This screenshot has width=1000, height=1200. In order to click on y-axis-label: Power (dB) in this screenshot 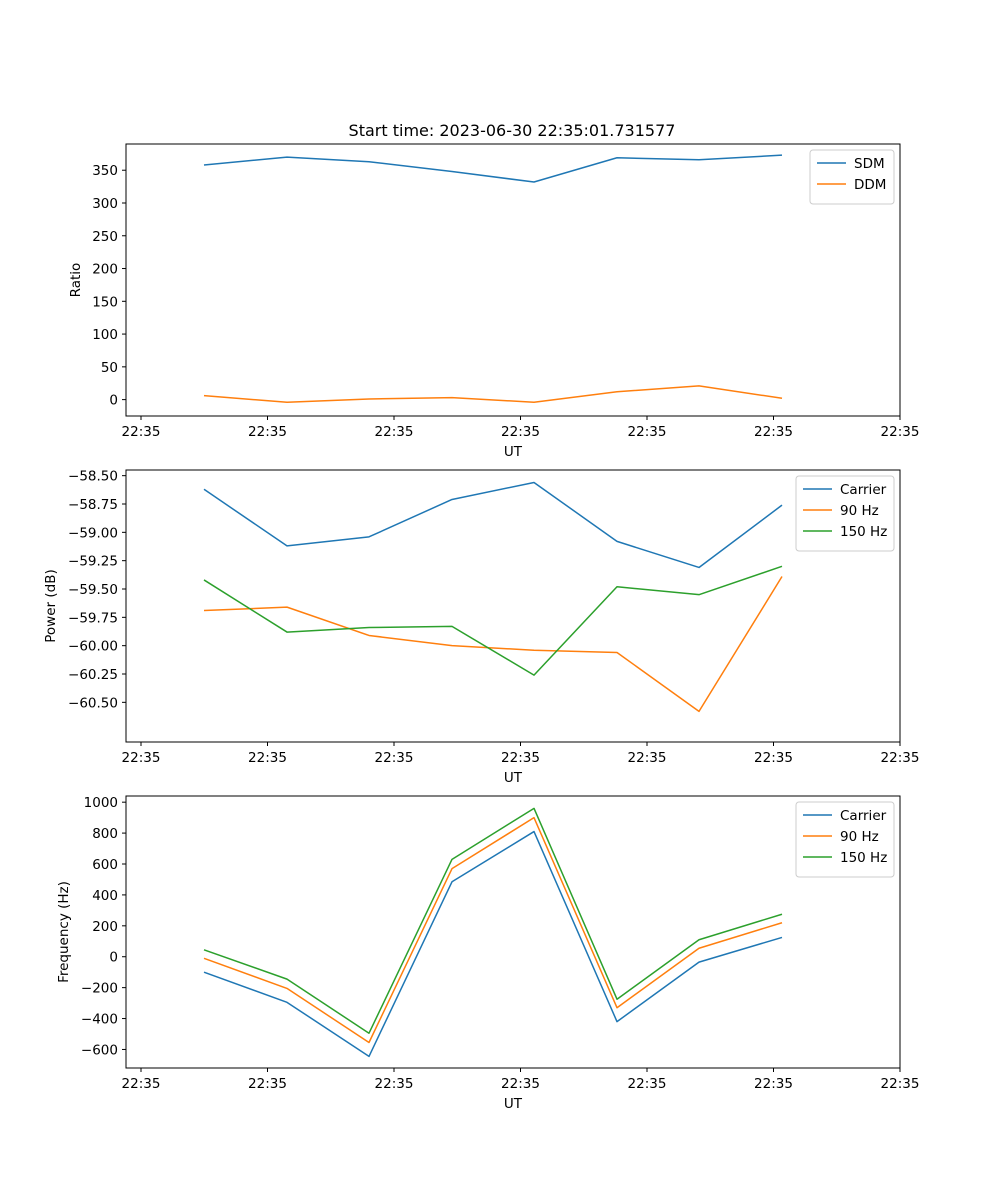, I will do `click(51, 605)`.